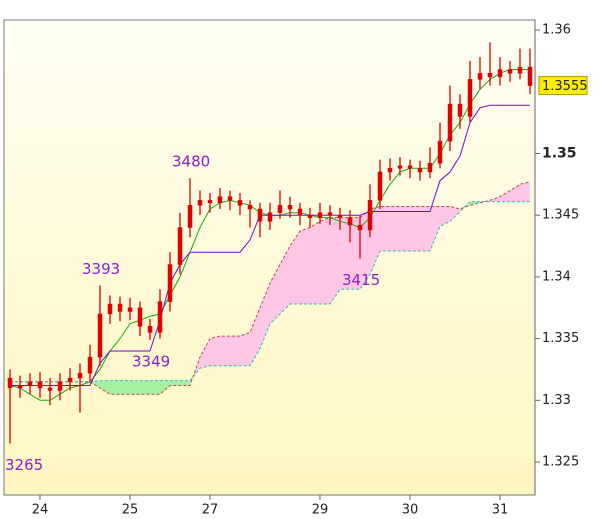 This screenshot has height=519, width=600. What do you see at coordinates (560, 462) in the screenshot?
I see `y-tick-label: 1.325` at bounding box center [560, 462].